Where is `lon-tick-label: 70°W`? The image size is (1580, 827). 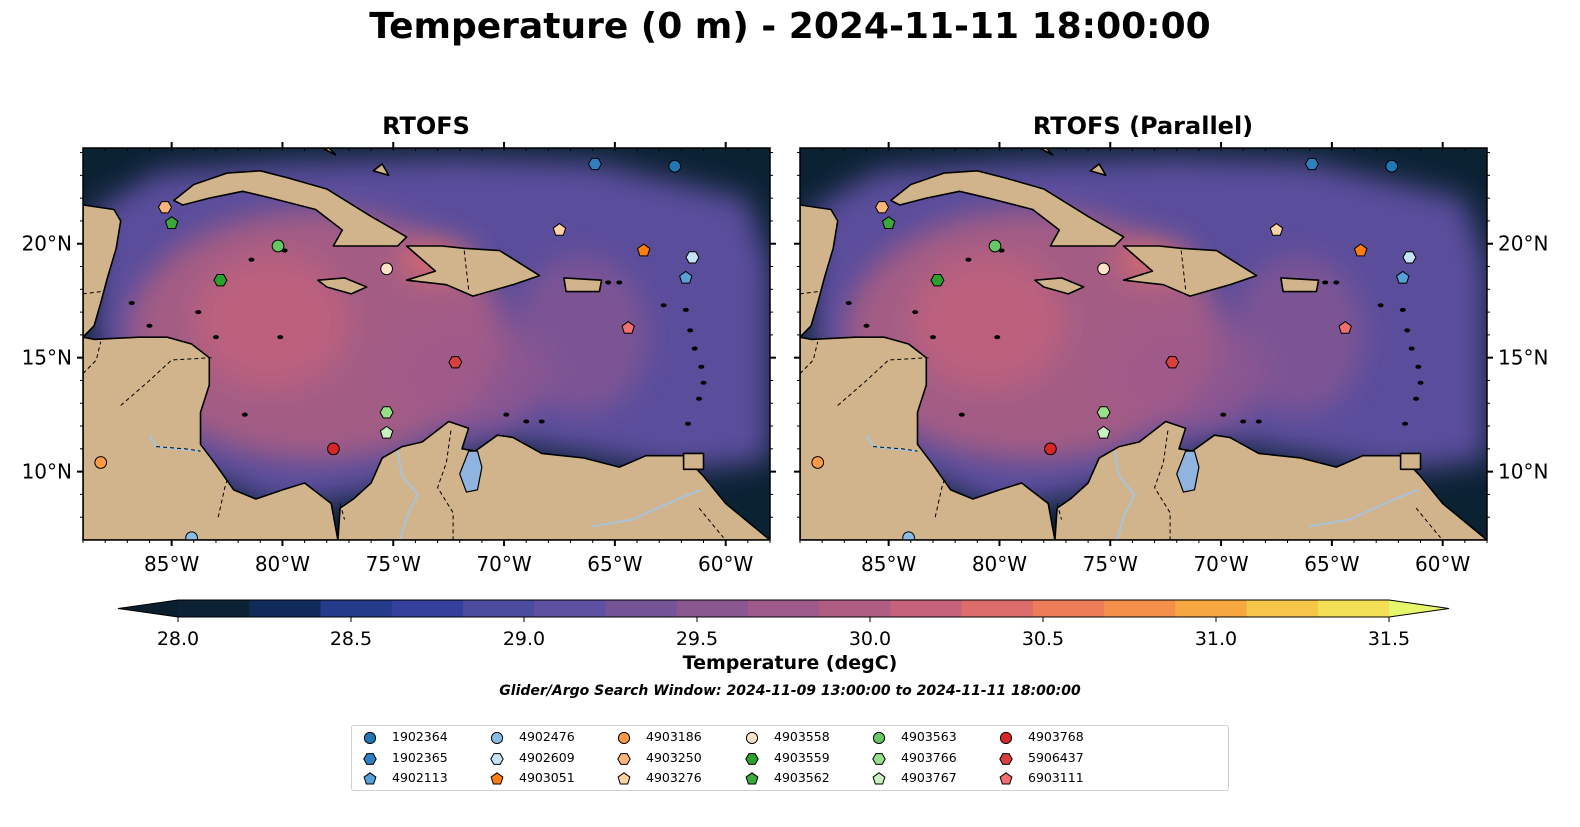
lon-tick-label: 70°W is located at coordinates (503, 564).